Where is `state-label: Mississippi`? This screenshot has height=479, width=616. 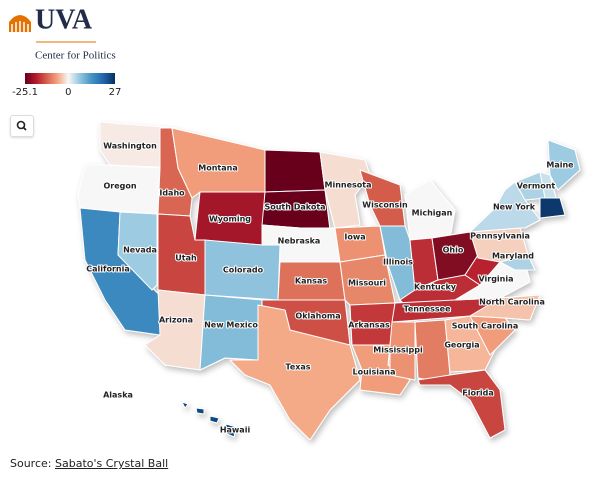
state-label: Mississippi is located at coordinates (398, 350).